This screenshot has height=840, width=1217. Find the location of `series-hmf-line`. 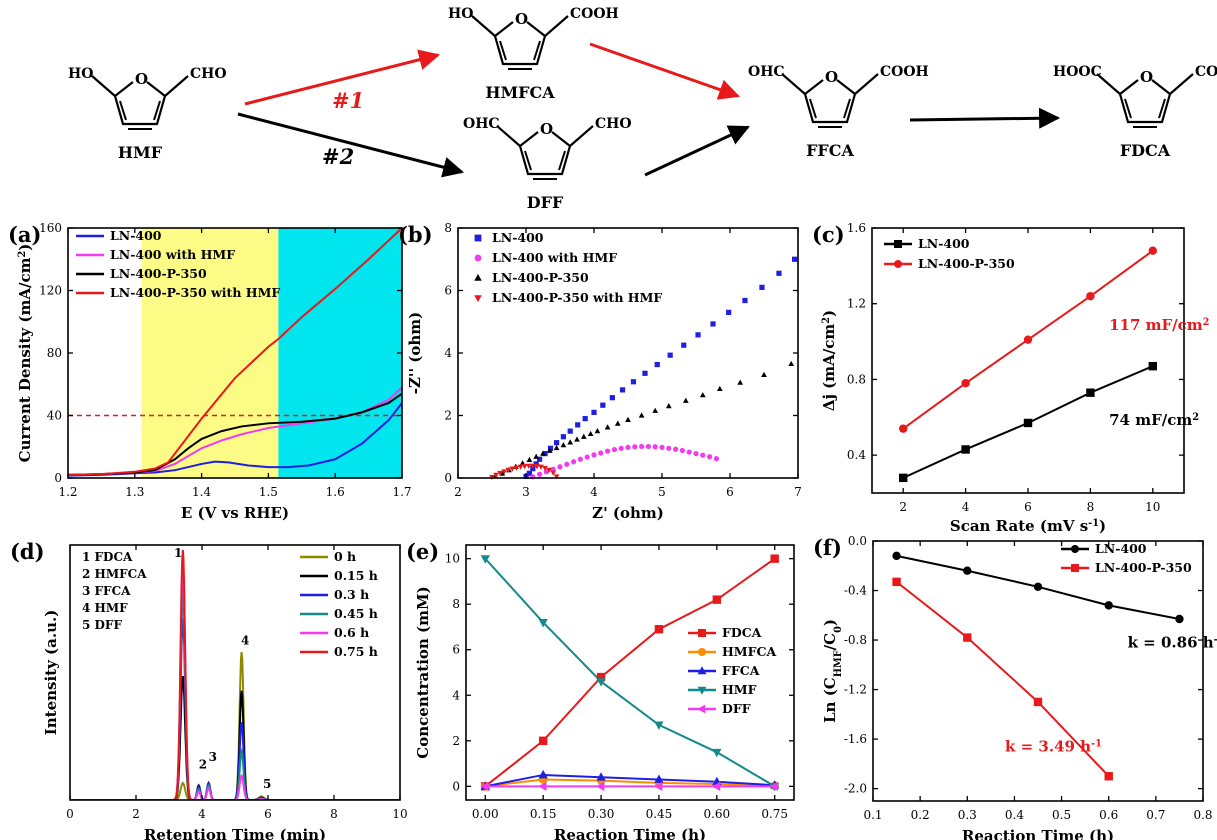

series-hmf-line is located at coordinates (630, 672).